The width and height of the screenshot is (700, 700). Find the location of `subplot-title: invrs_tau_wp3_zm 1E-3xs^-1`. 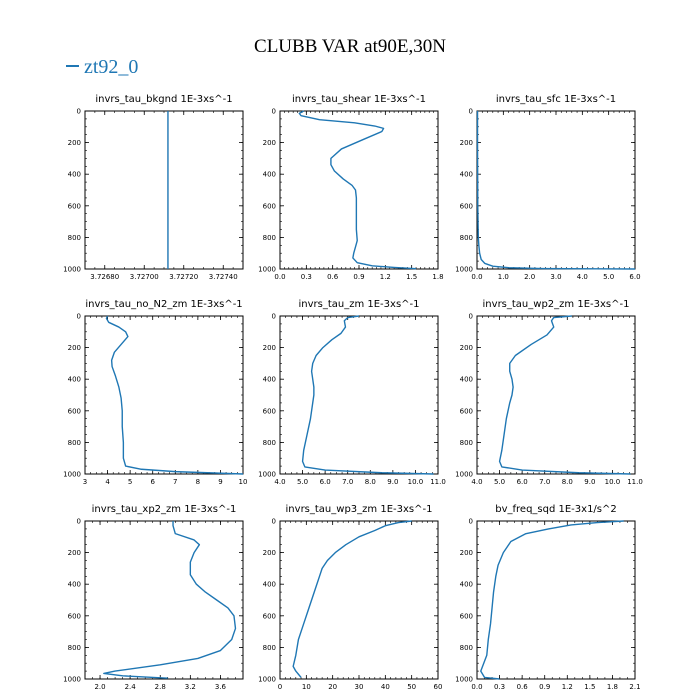

subplot-title: invrs_tau_wp3_zm 1E-3xs^-1 is located at coordinates (359, 509).